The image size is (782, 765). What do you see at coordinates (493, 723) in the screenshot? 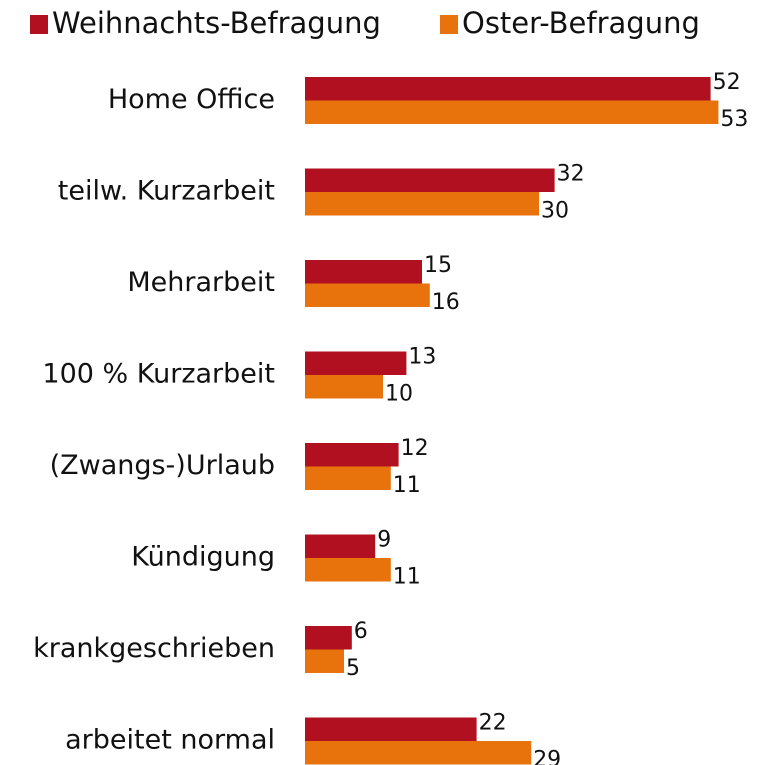
I see `value-label: 22` at bounding box center [493, 723].